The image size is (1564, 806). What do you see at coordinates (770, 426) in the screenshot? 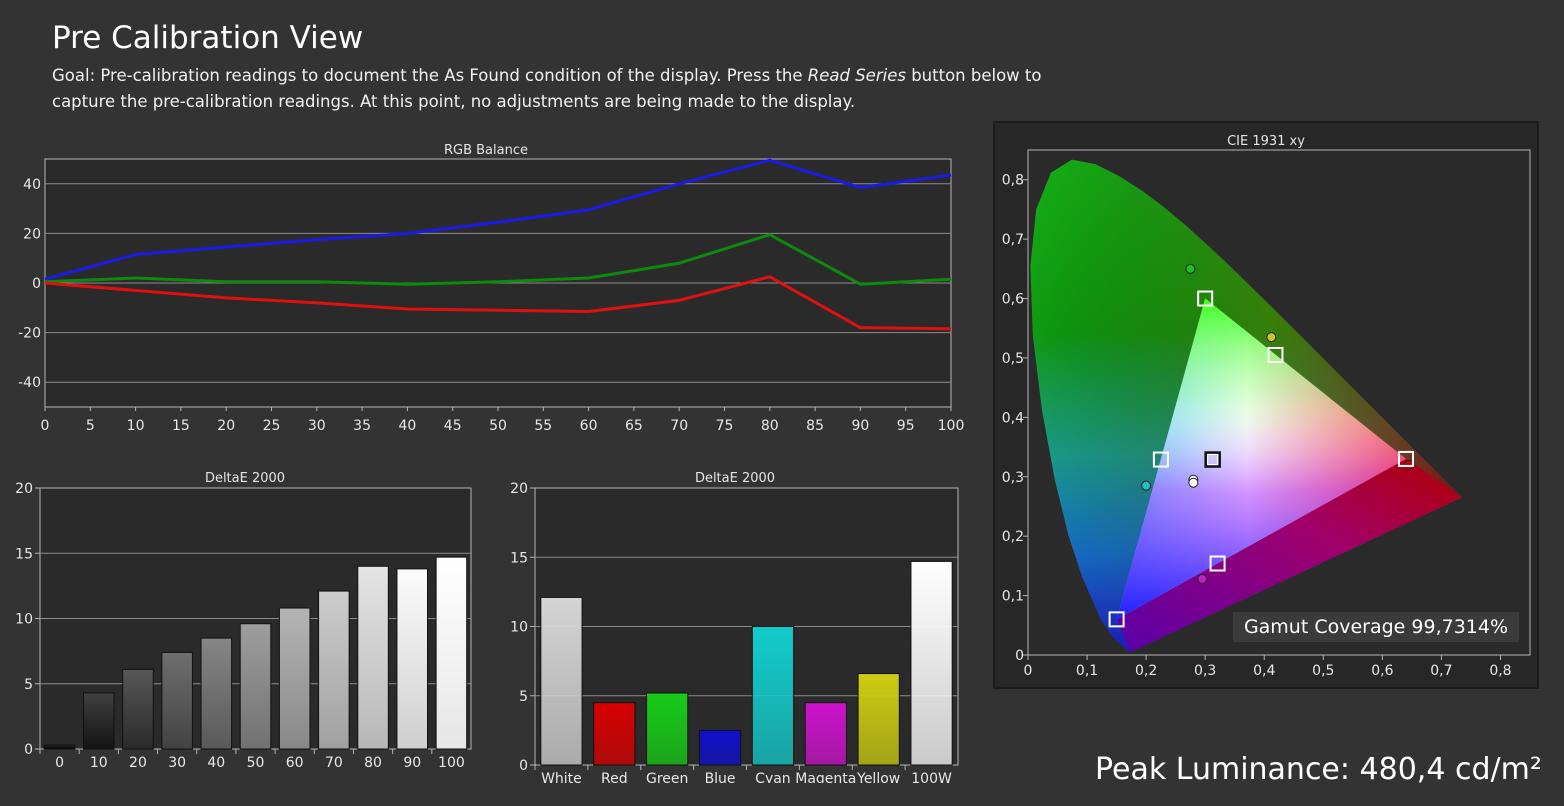
I see `rgb-x-tick-label: 80` at bounding box center [770, 426].